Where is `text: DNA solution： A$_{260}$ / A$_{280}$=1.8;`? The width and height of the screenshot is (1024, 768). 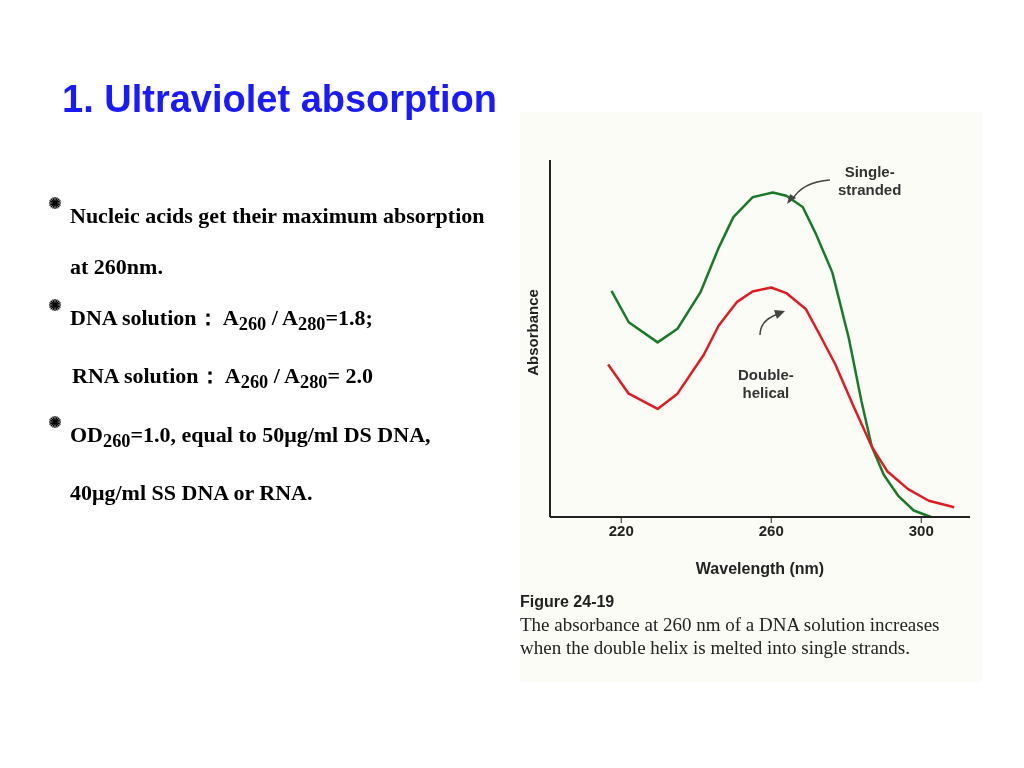 text: DNA solution： A$_{260}$ / A$_{280}$=1.8; is located at coordinates (221, 320).